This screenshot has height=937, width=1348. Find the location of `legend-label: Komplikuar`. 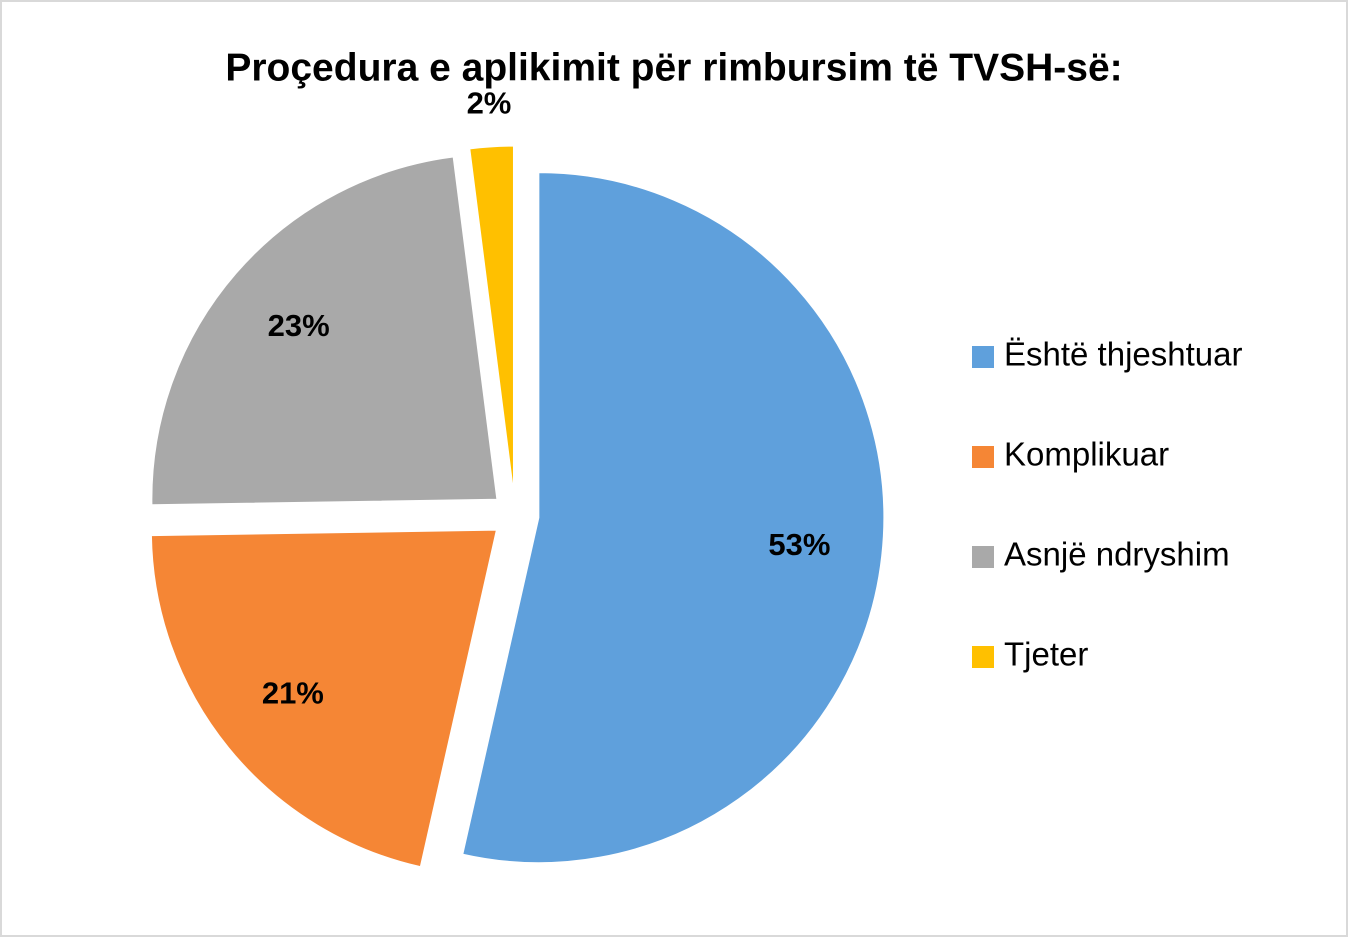

legend-label: Komplikuar is located at coordinates (1086, 454).